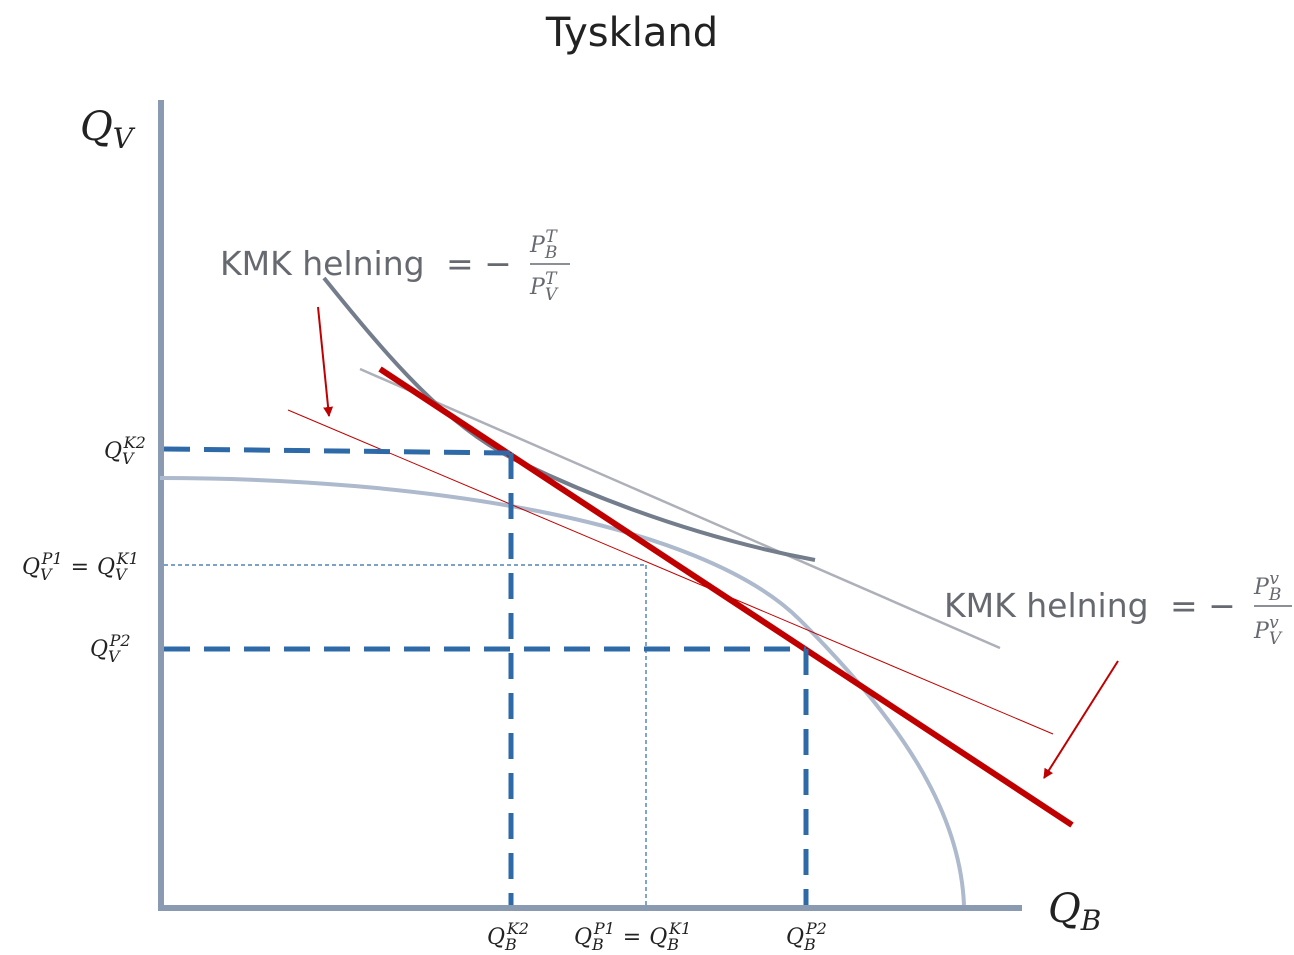  What do you see at coordinates (680, 508) in the screenshot?
I see `autarky-price-line` at bounding box center [680, 508].